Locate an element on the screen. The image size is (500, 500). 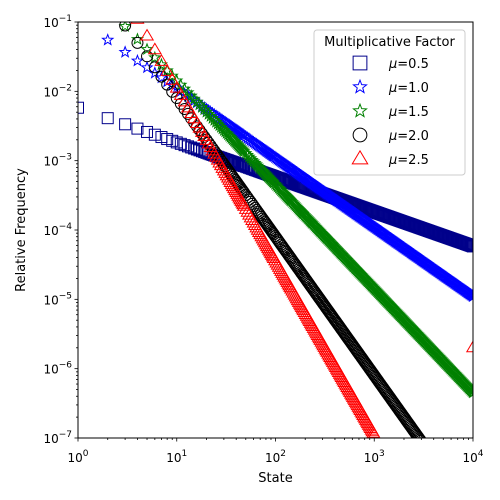
y-tick-label: 10⁻⁶ is located at coordinates (57, 369).